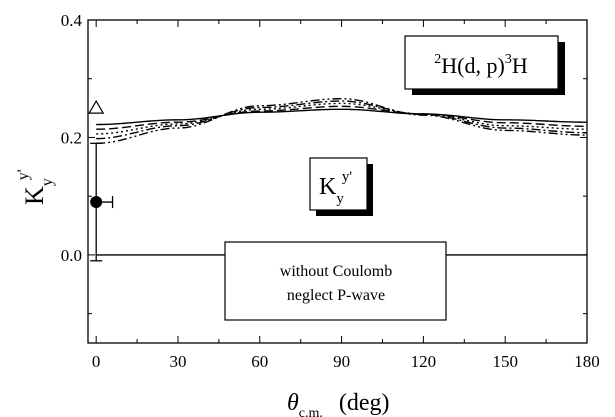 This screenshot has height=417, width=615. I want to click on x-tick-label: 120, so click(424, 361).